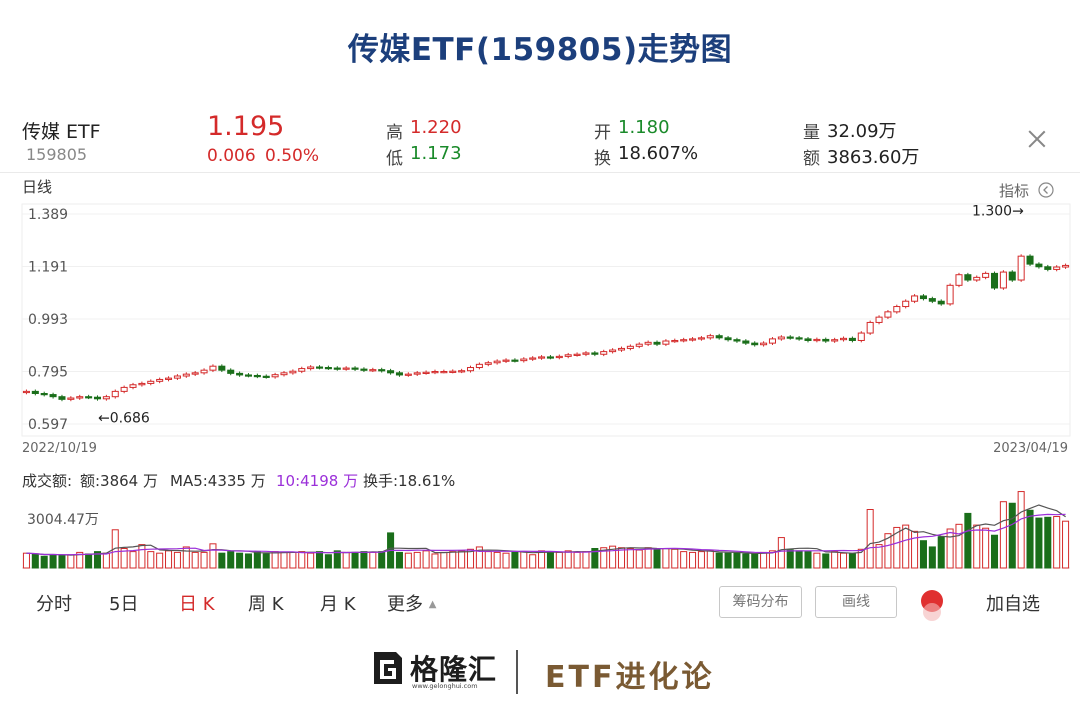 The height and width of the screenshot is (724, 1080). What do you see at coordinates (630, 677) in the screenshot?
I see `footer-slogan: ETF进化论` at bounding box center [630, 677].